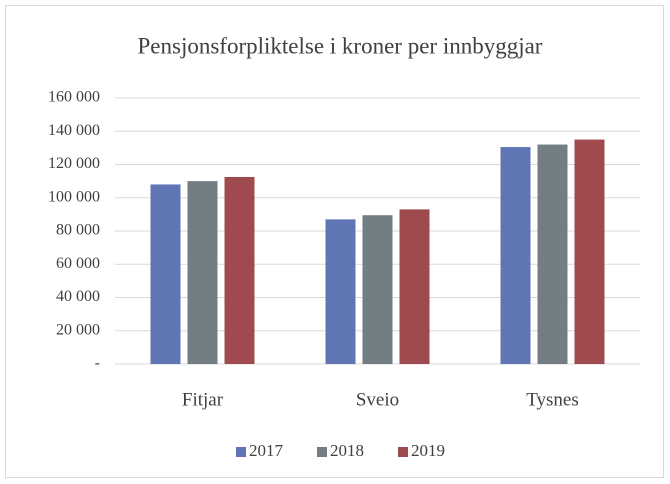 This screenshot has width=670, height=484. Describe the element at coordinates (78, 230) in the screenshot. I see `y-tick-label: 80 000` at that location.